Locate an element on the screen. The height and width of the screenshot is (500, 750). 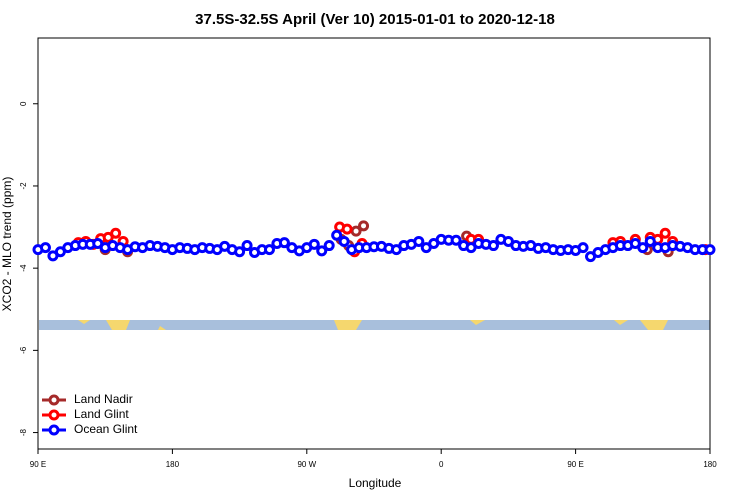
y-axis-label: XCO2 - MLO trend (ppm) is located at coordinates (7, 244).